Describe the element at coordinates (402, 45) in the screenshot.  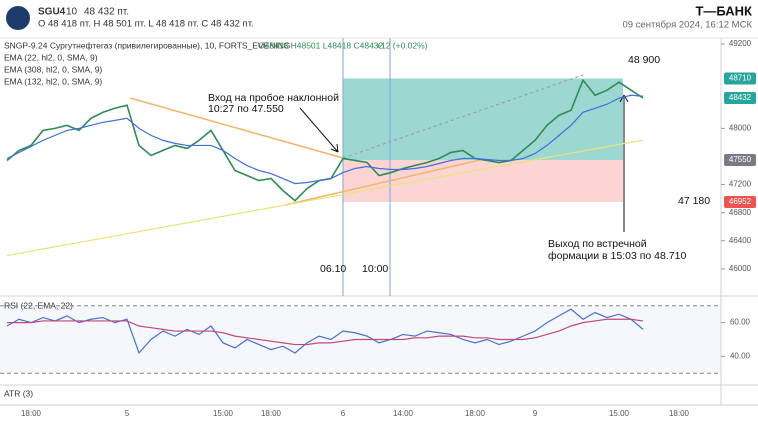
I see `legend-change: +12 (+0.02%)` at that location.